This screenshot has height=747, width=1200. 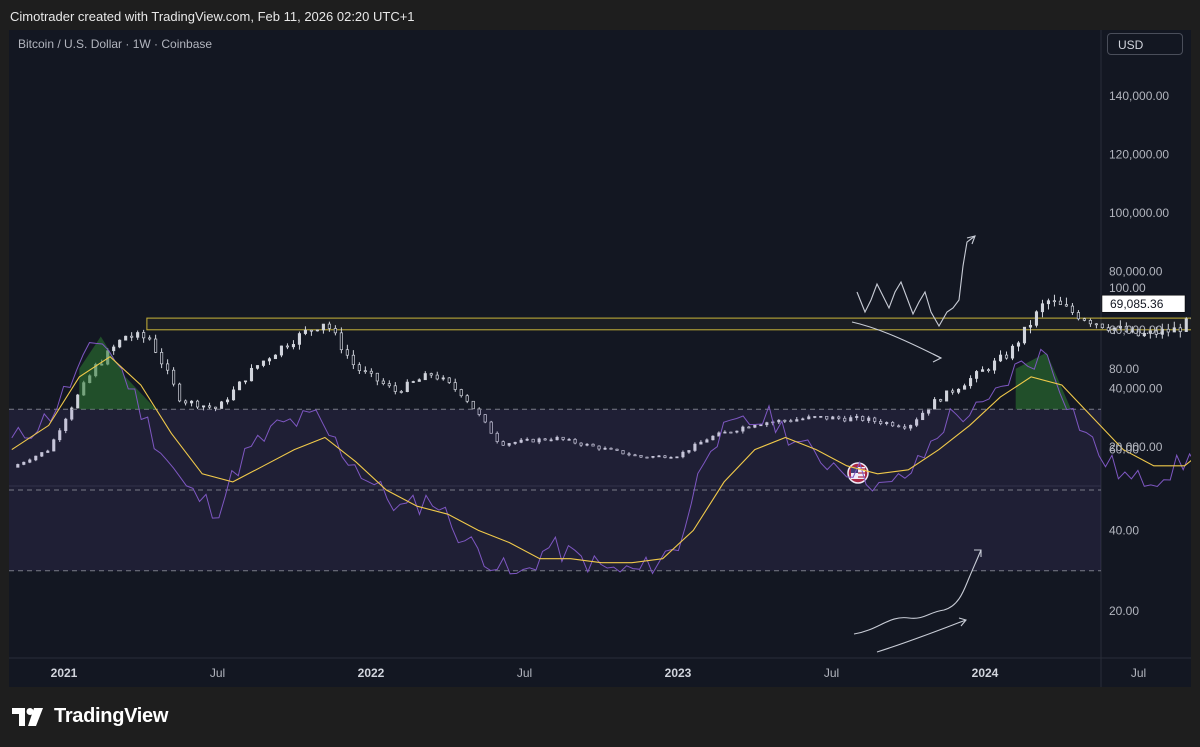 I want to click on price-axis-tick: 40,000.00, so click(x=1136, y=388).